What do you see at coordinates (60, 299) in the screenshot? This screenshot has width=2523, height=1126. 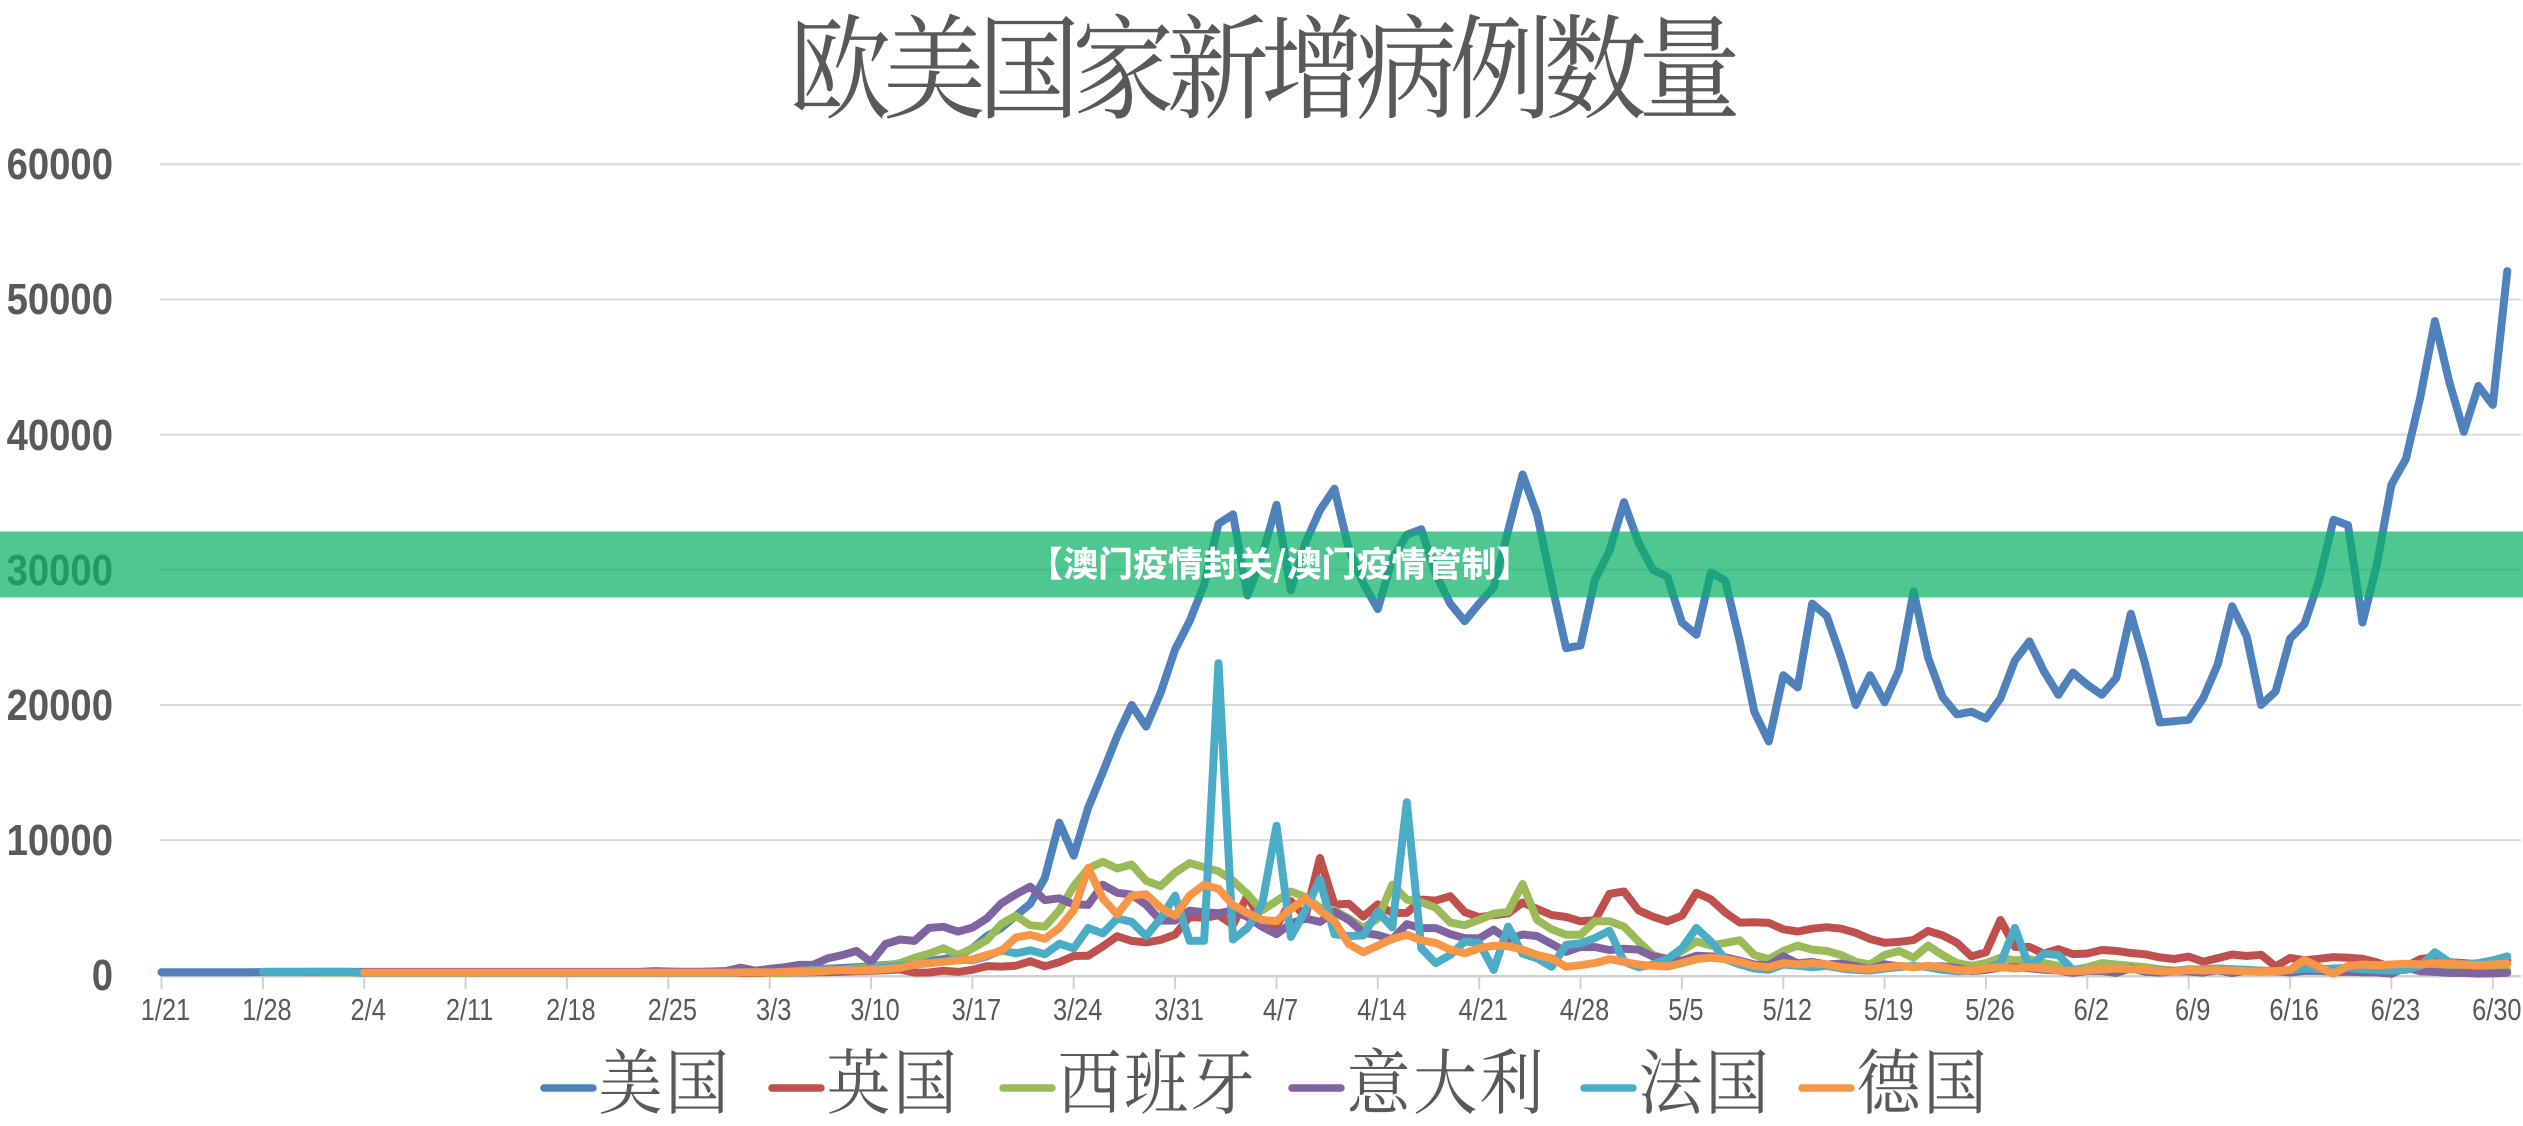 I see `svg-text: 50000` at bounding box center [60, 299].